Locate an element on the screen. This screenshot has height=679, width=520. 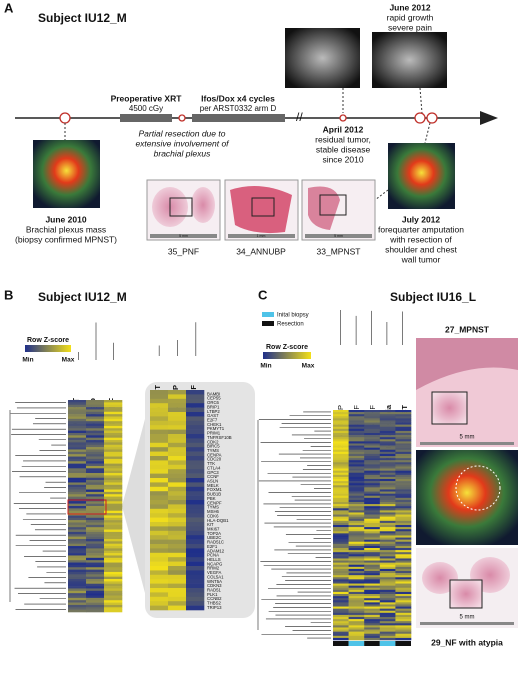
gene-label: CHEK1 is located at coordinates (214, 424).